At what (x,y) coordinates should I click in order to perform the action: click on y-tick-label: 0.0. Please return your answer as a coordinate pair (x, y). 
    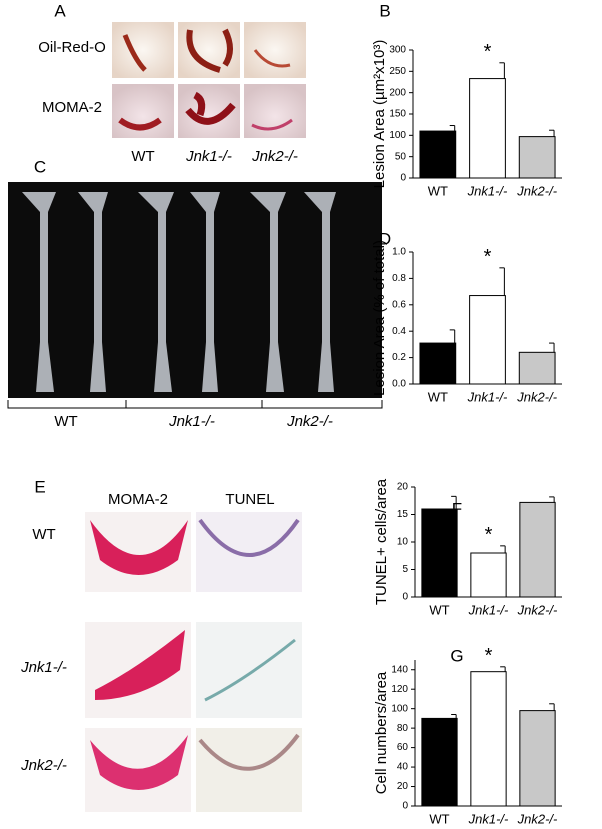
    Looking at the image, I should click on (399, 384).